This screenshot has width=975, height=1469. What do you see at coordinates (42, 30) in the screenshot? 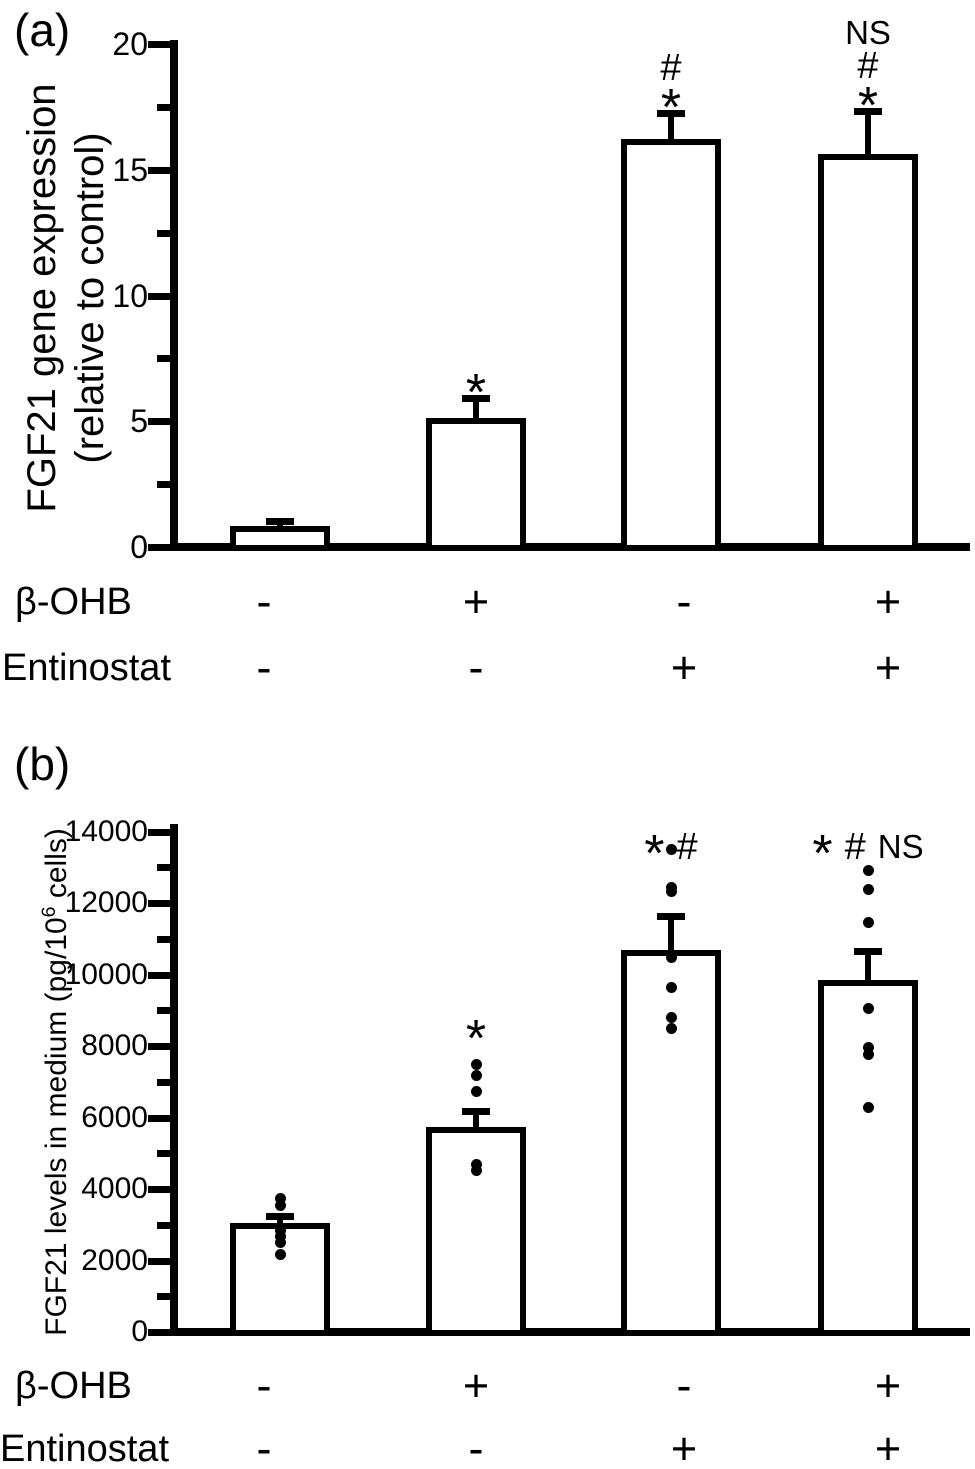
I see `panel-a-label: (a)` at bounding box center [42, 30].